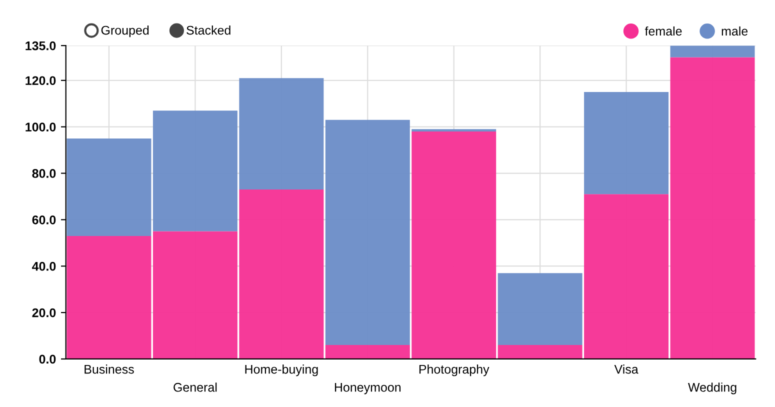  I want to click on x-tick-label: Business, so click(109, 369).